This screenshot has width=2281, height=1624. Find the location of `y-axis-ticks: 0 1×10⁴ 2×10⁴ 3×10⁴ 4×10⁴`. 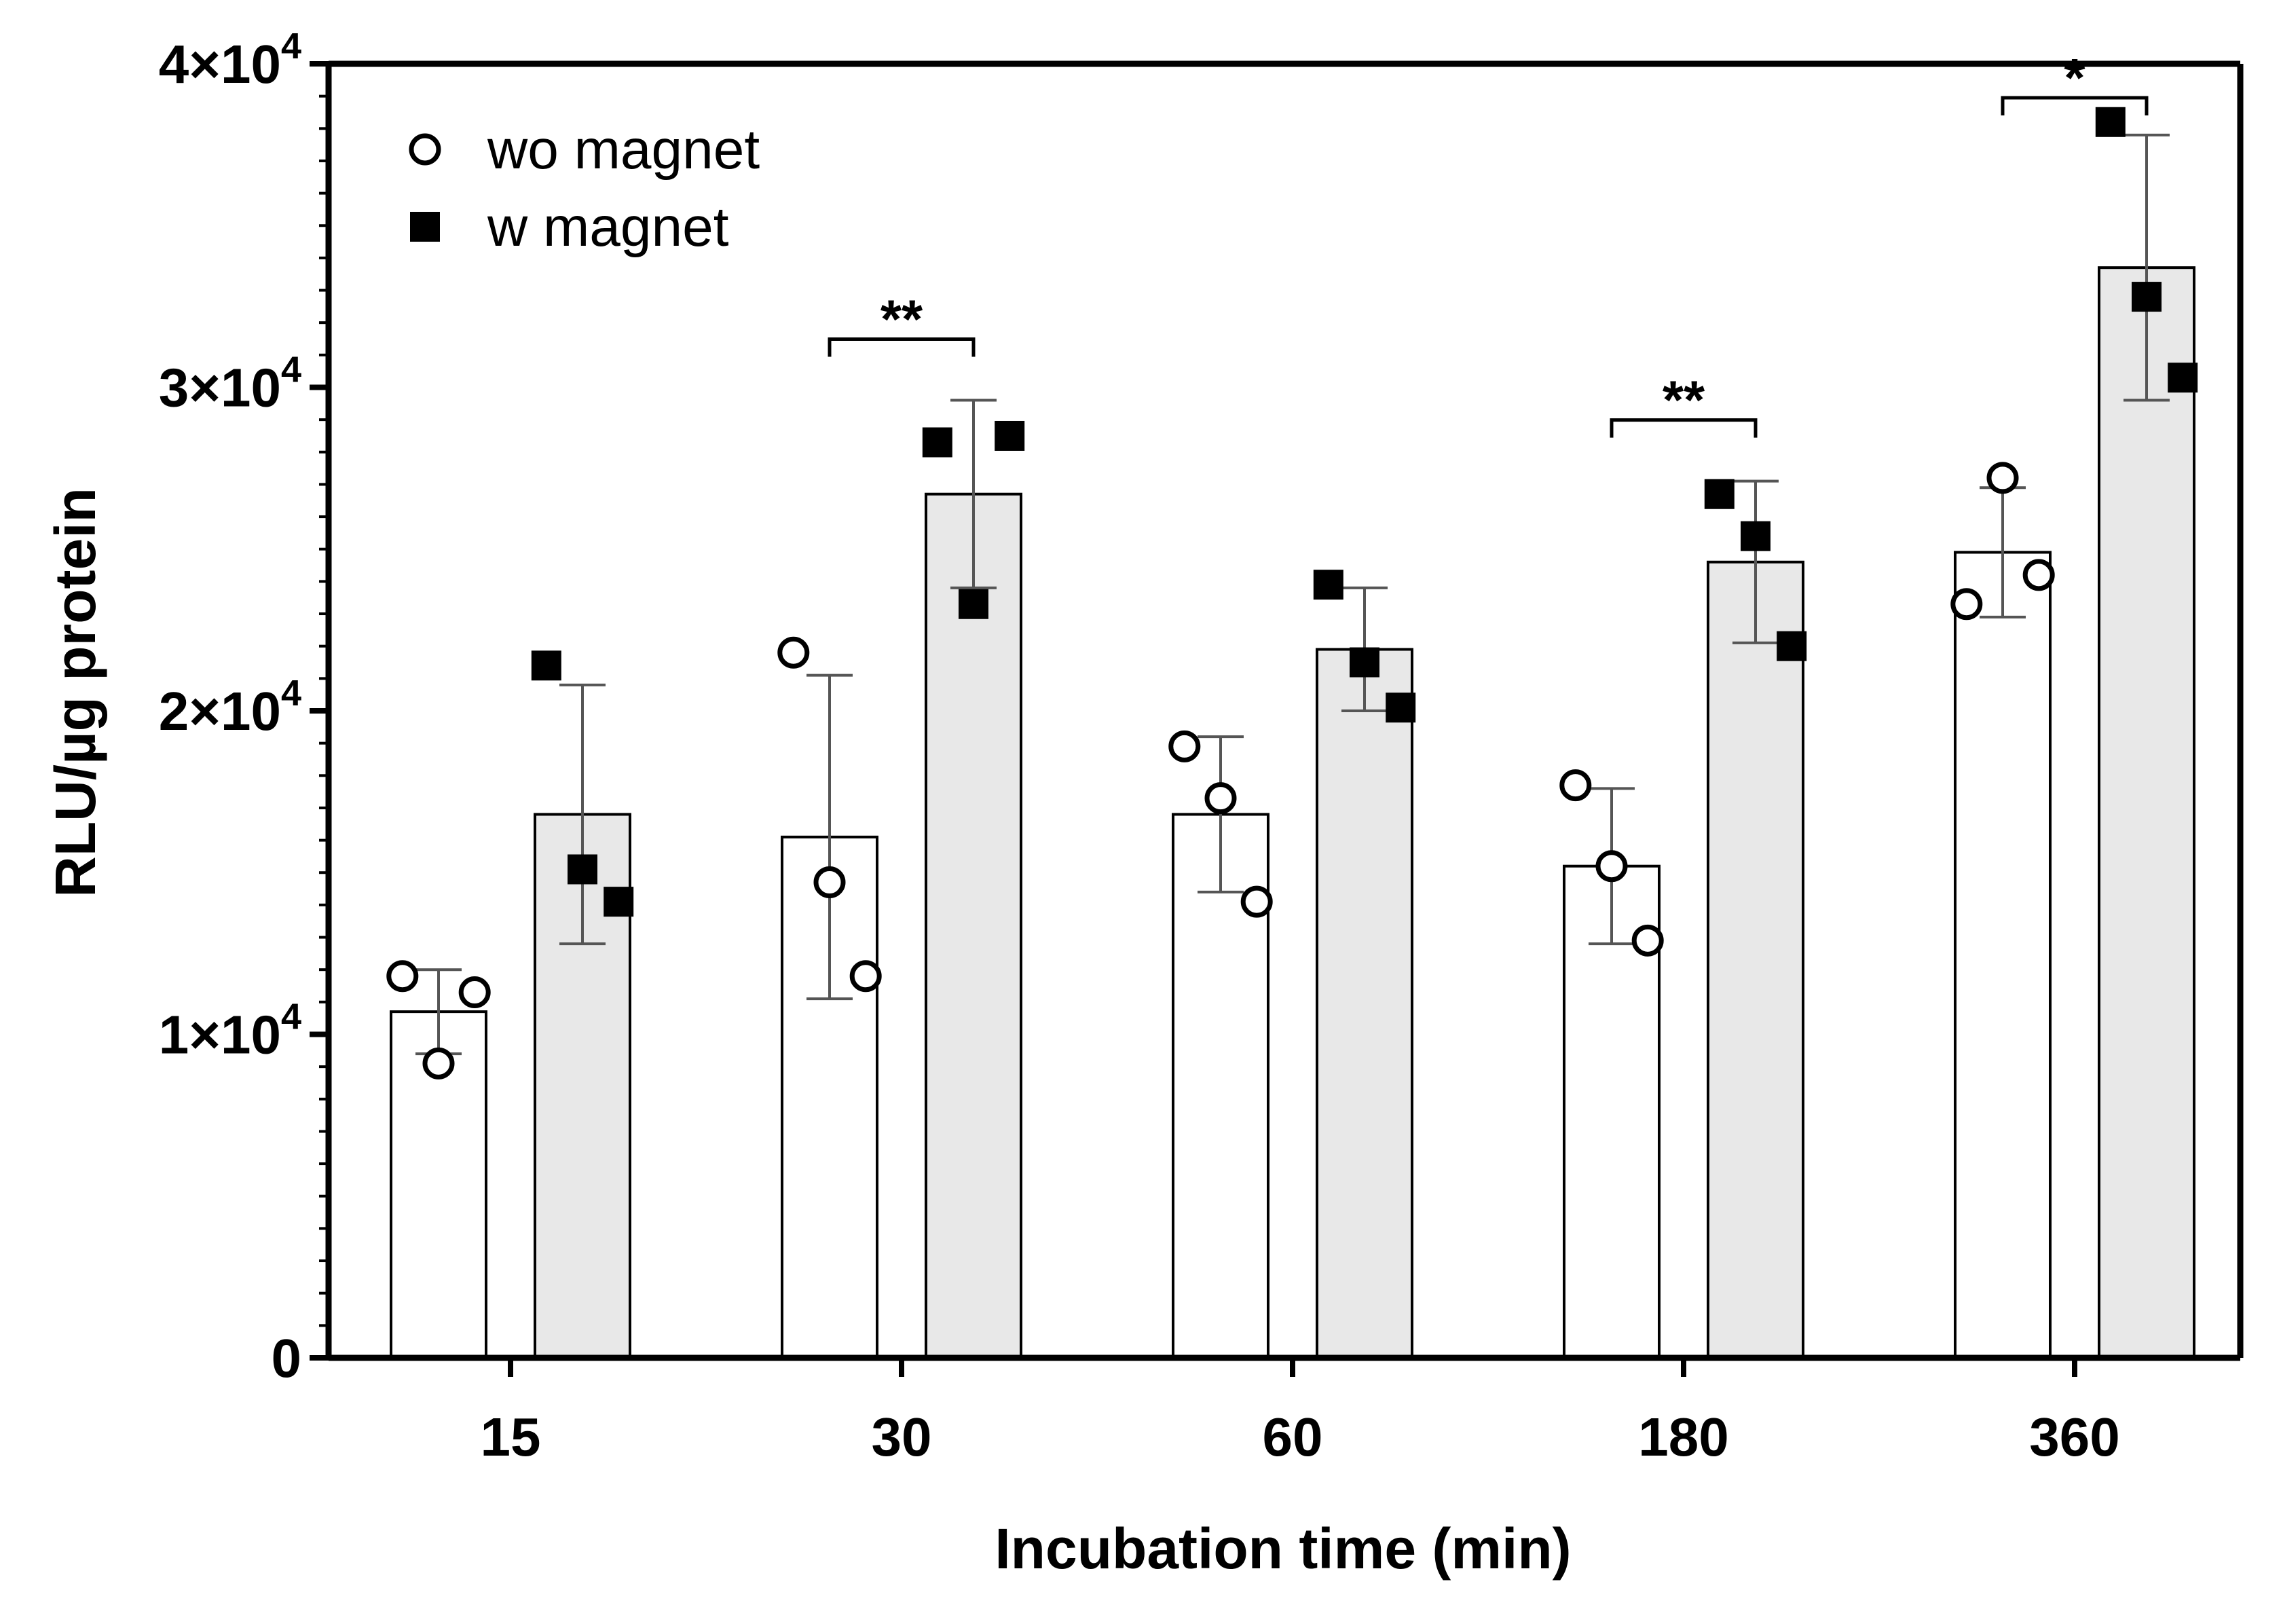

y-axis-ticks: 0 1×10⁴ 2×10⁴ 3×10⁴ 4×10⁴ is located at coordinates (244, 707).